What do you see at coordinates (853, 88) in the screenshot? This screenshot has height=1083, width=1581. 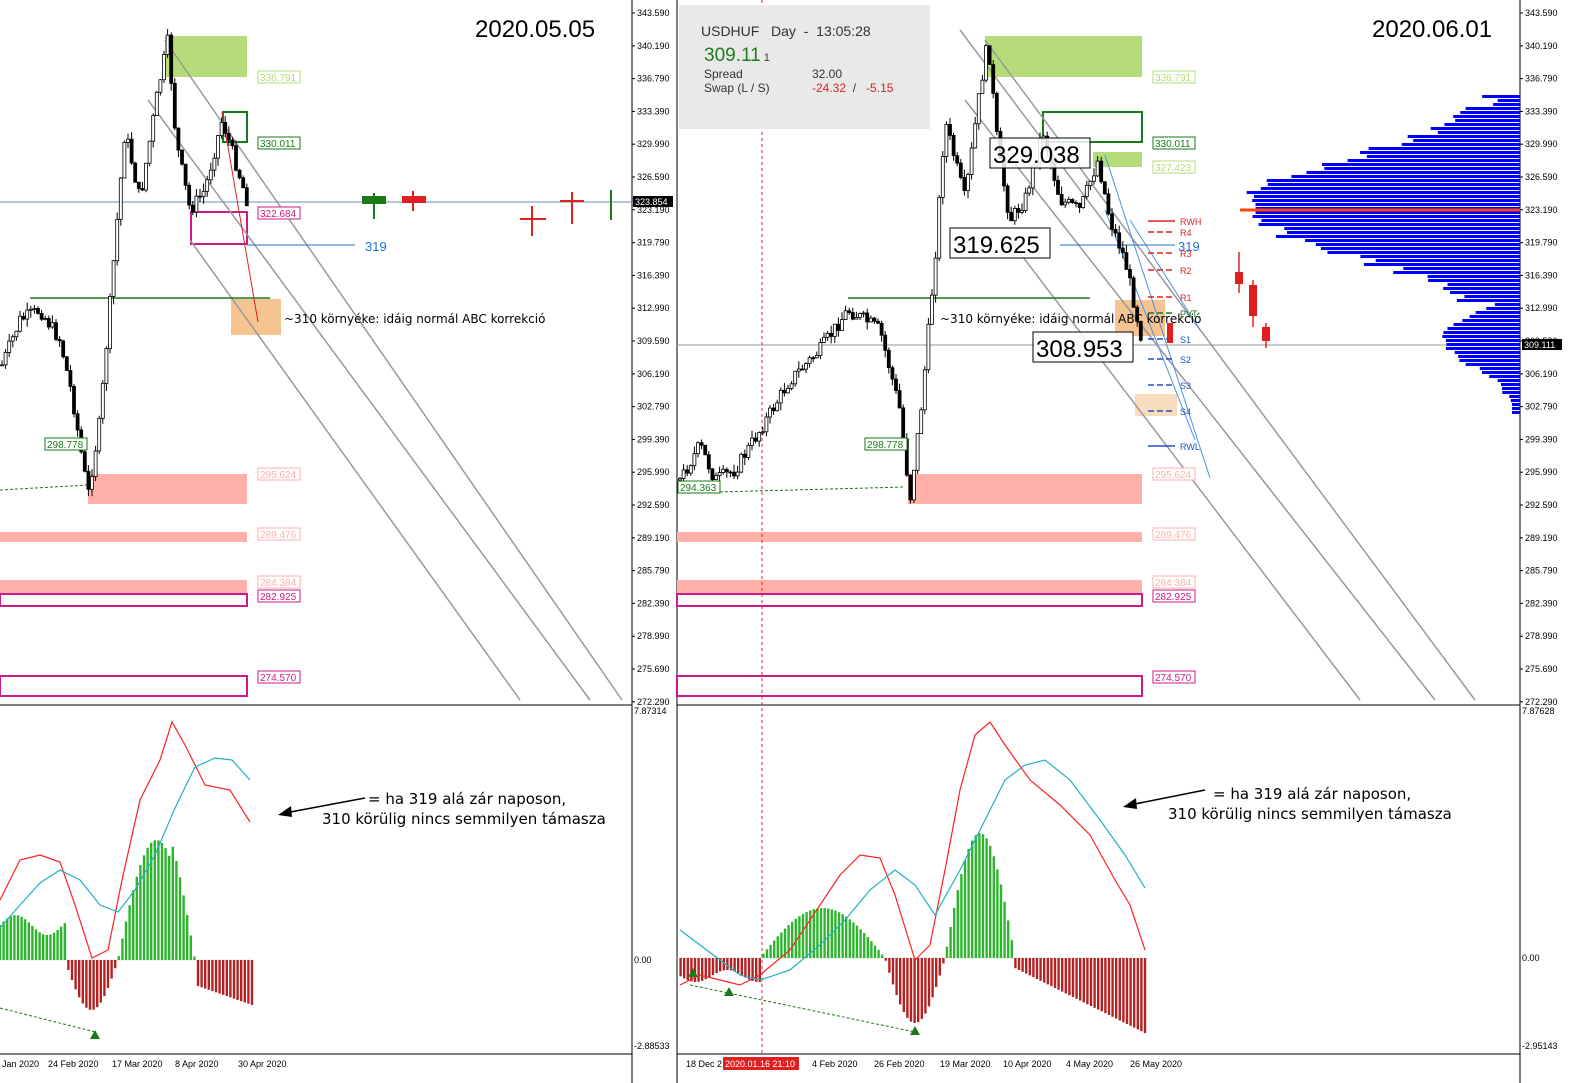 I see `swap-values: -24.32 / -5.15` at bounding box center [853, 88].